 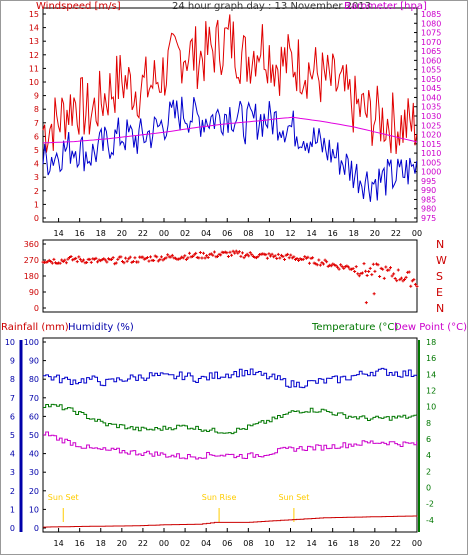 What do you see at coordinates (36, 109) in the screenshot?
I see `wind-y-tick-label: 8` at bounding box center [36, 109].